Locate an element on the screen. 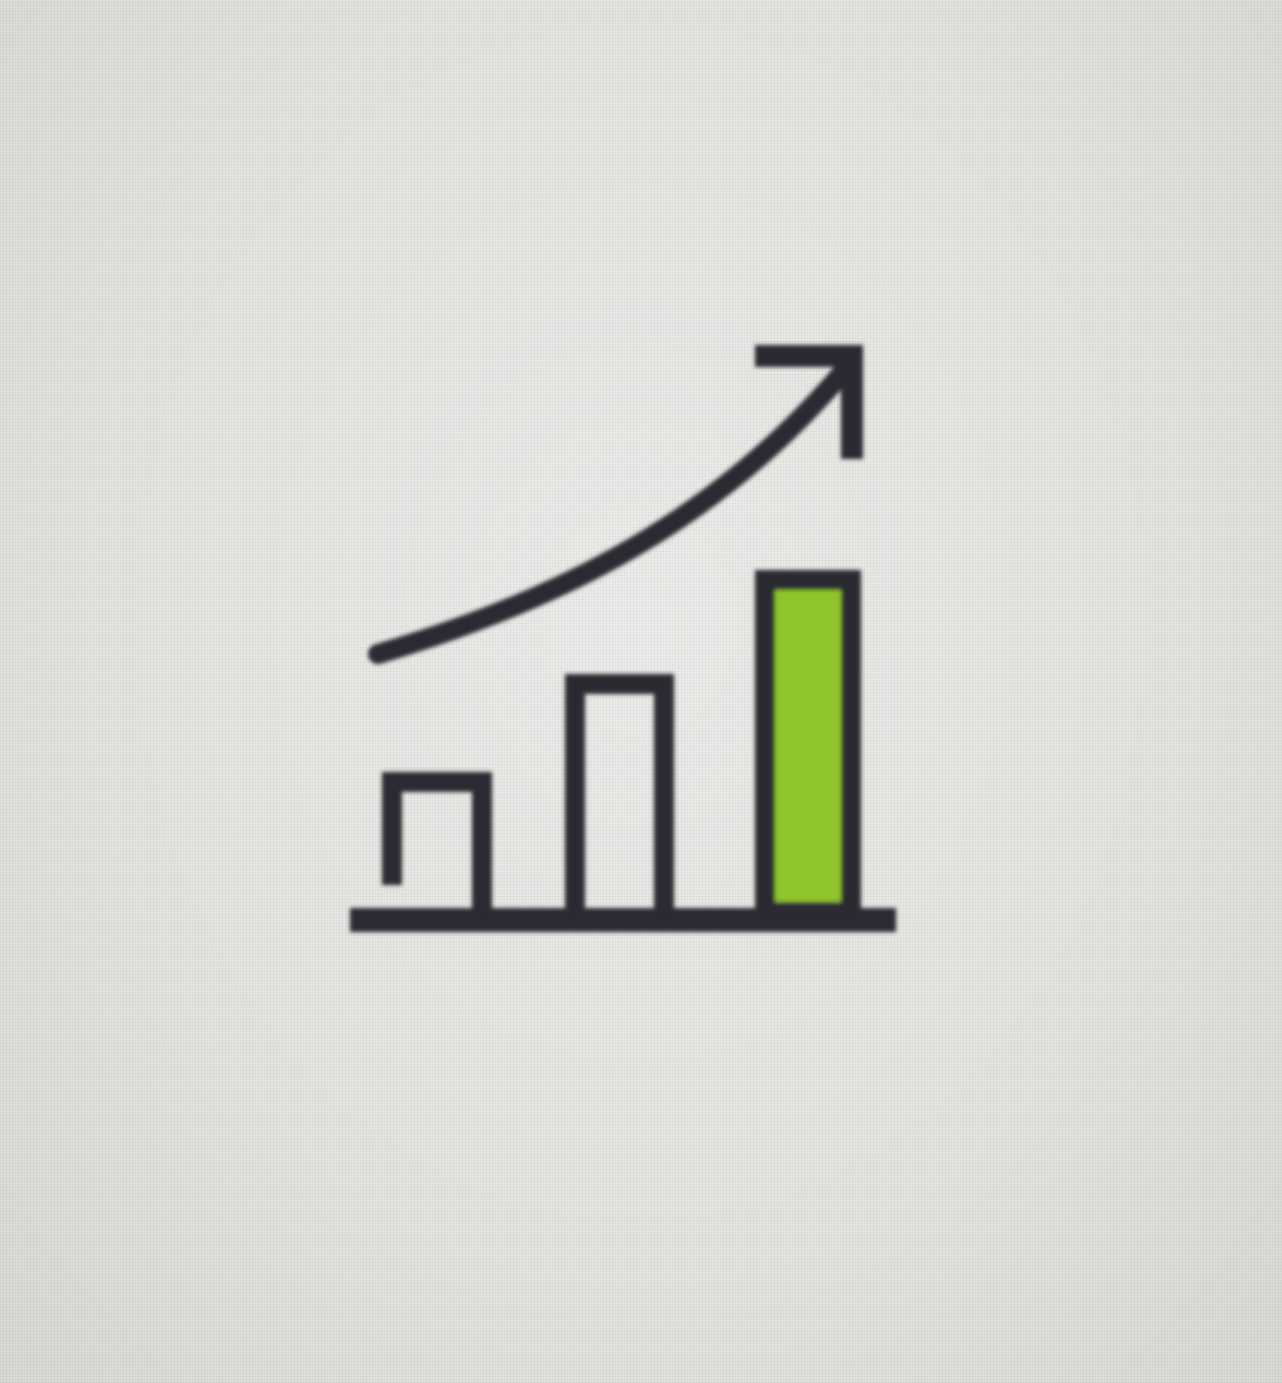 The height and width of the screenshot is (1383, 1282). bar-tall is located at coordinates (808, 746).